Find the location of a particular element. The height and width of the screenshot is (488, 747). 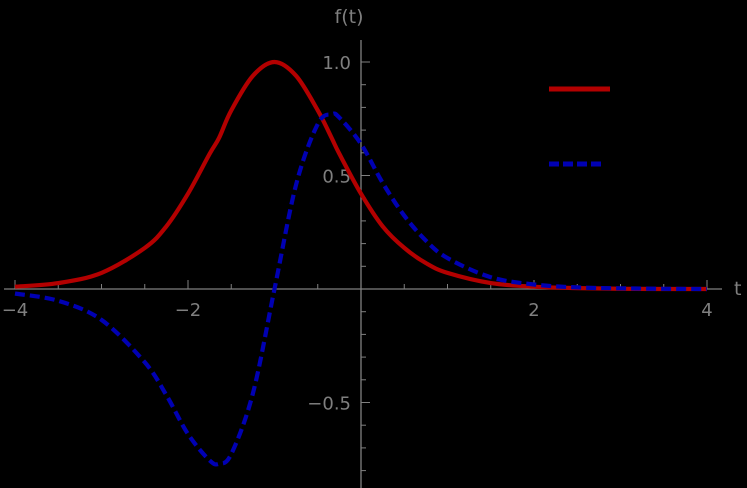

y-tick-label: 1.0 is located at coordinates (336, 63).